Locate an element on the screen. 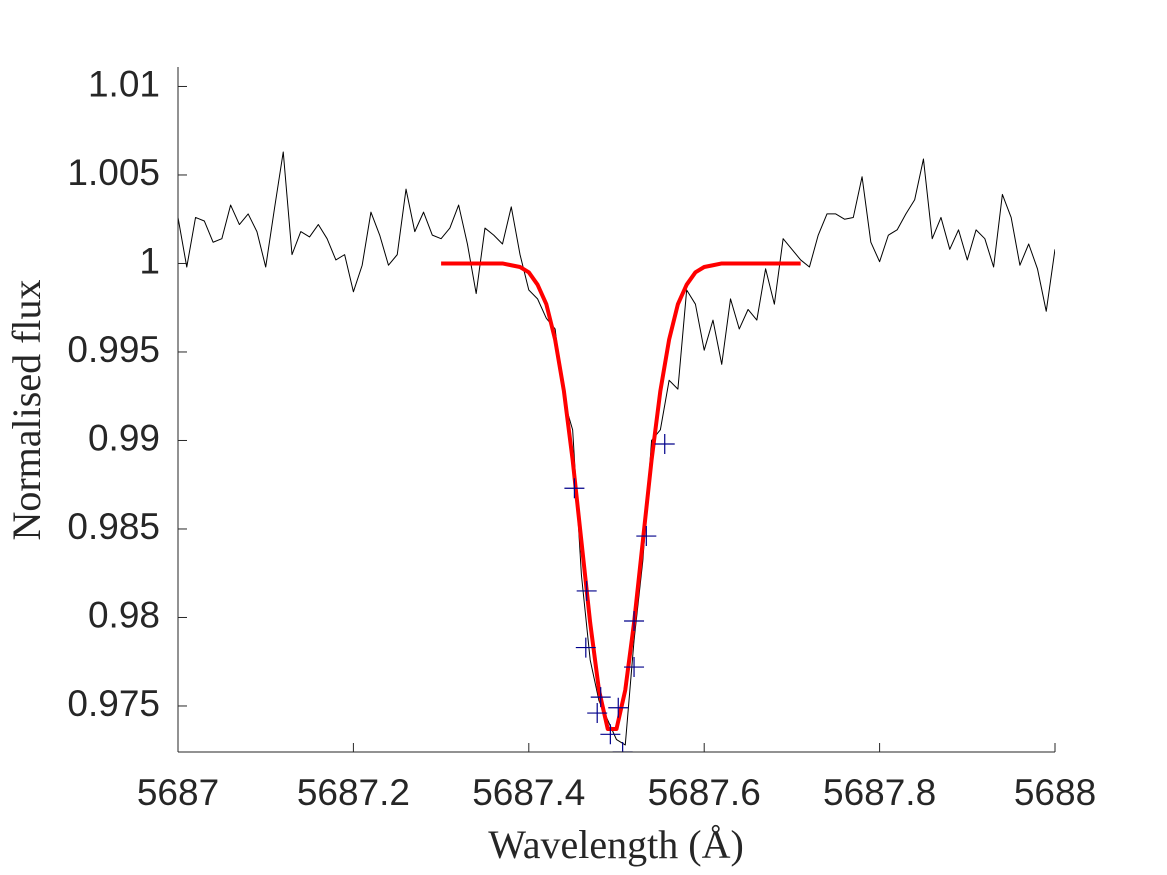  y-tick-label: 0.985 is located at coordinates (113, 526).